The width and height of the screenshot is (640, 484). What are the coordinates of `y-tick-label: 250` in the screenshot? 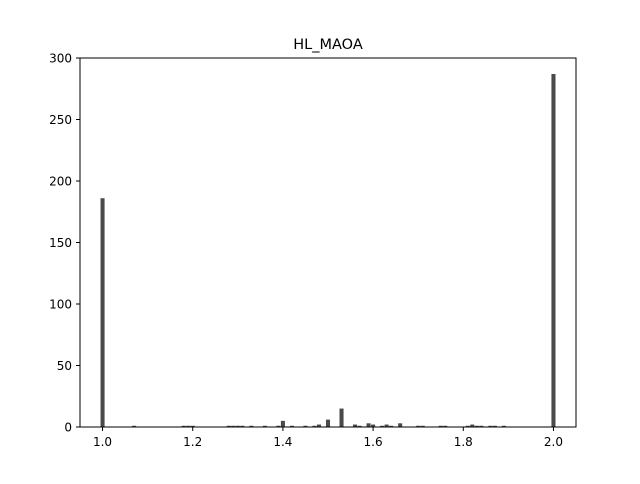 It's located at (60, 120).